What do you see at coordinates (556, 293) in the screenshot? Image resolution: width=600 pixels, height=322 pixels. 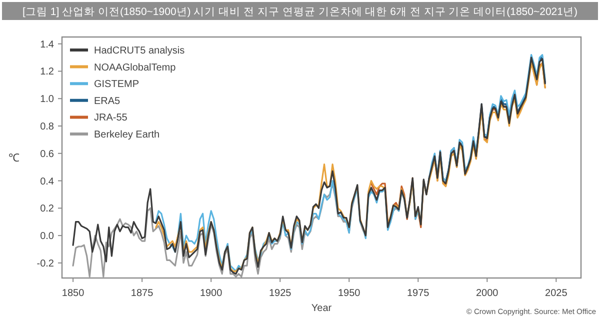 I see `x-tick-label: 2025` at bounding box center [556, 293].